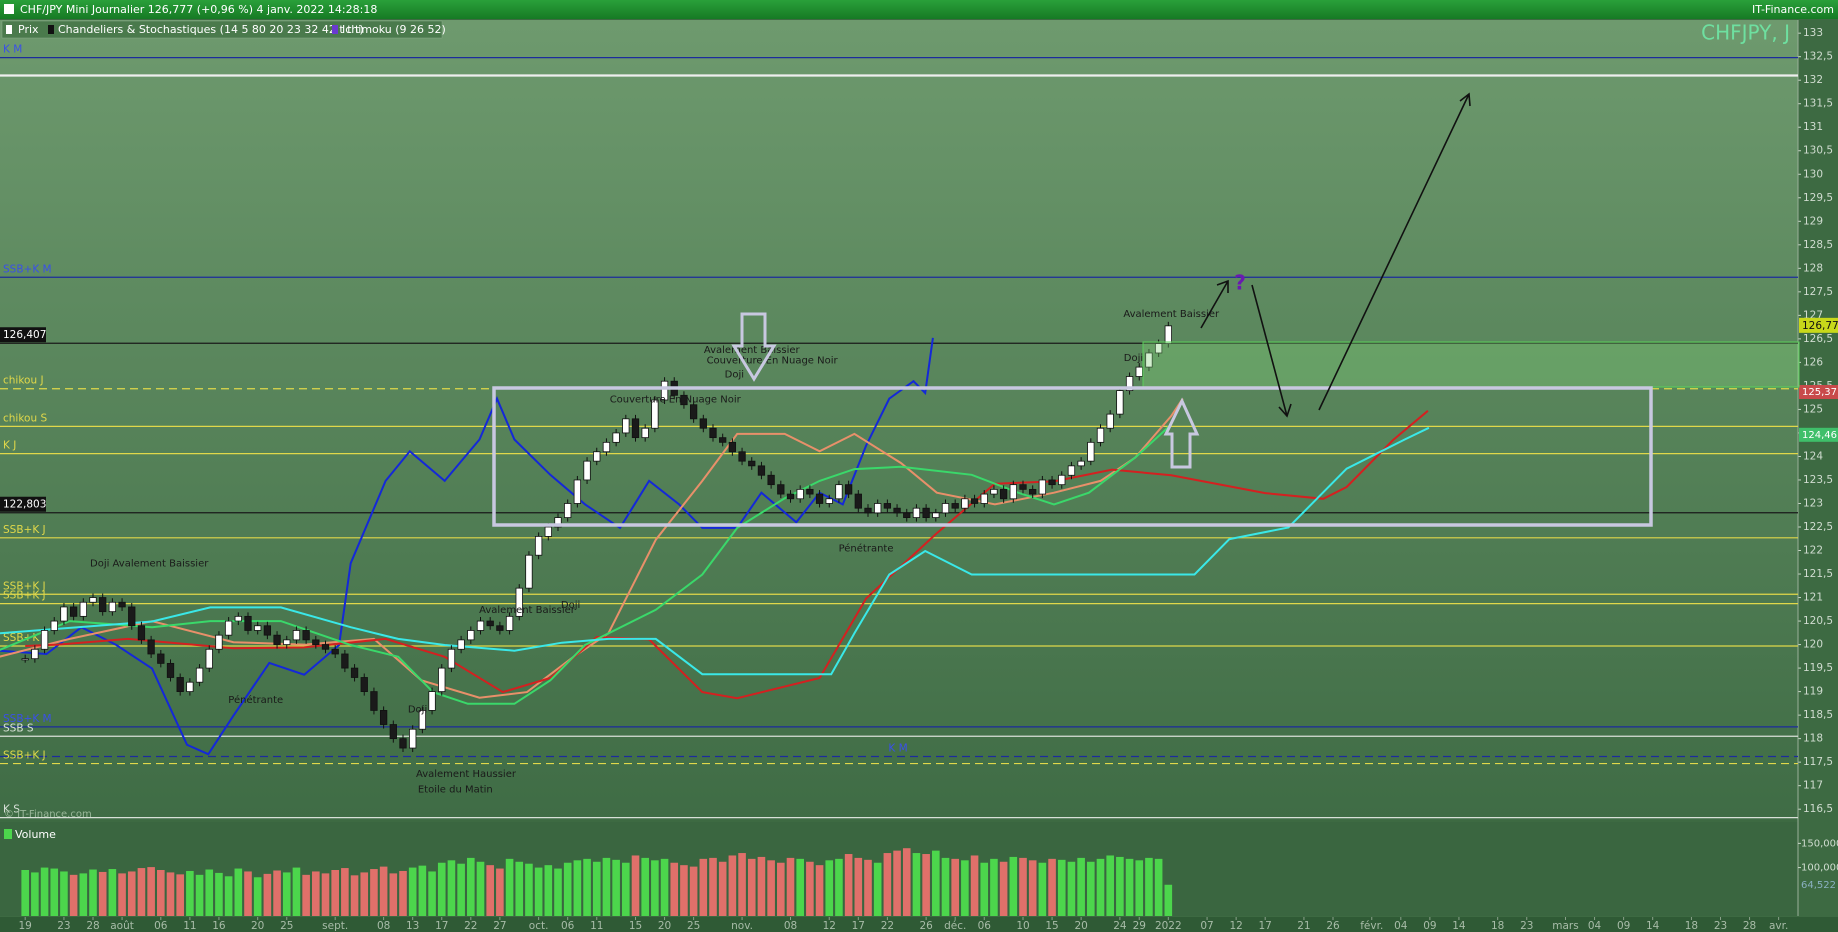  What do you see at coordinates (1818, 339) in the screenshot?
I see `y-tick-label: 126,5` at bounding box center [1818, 339].